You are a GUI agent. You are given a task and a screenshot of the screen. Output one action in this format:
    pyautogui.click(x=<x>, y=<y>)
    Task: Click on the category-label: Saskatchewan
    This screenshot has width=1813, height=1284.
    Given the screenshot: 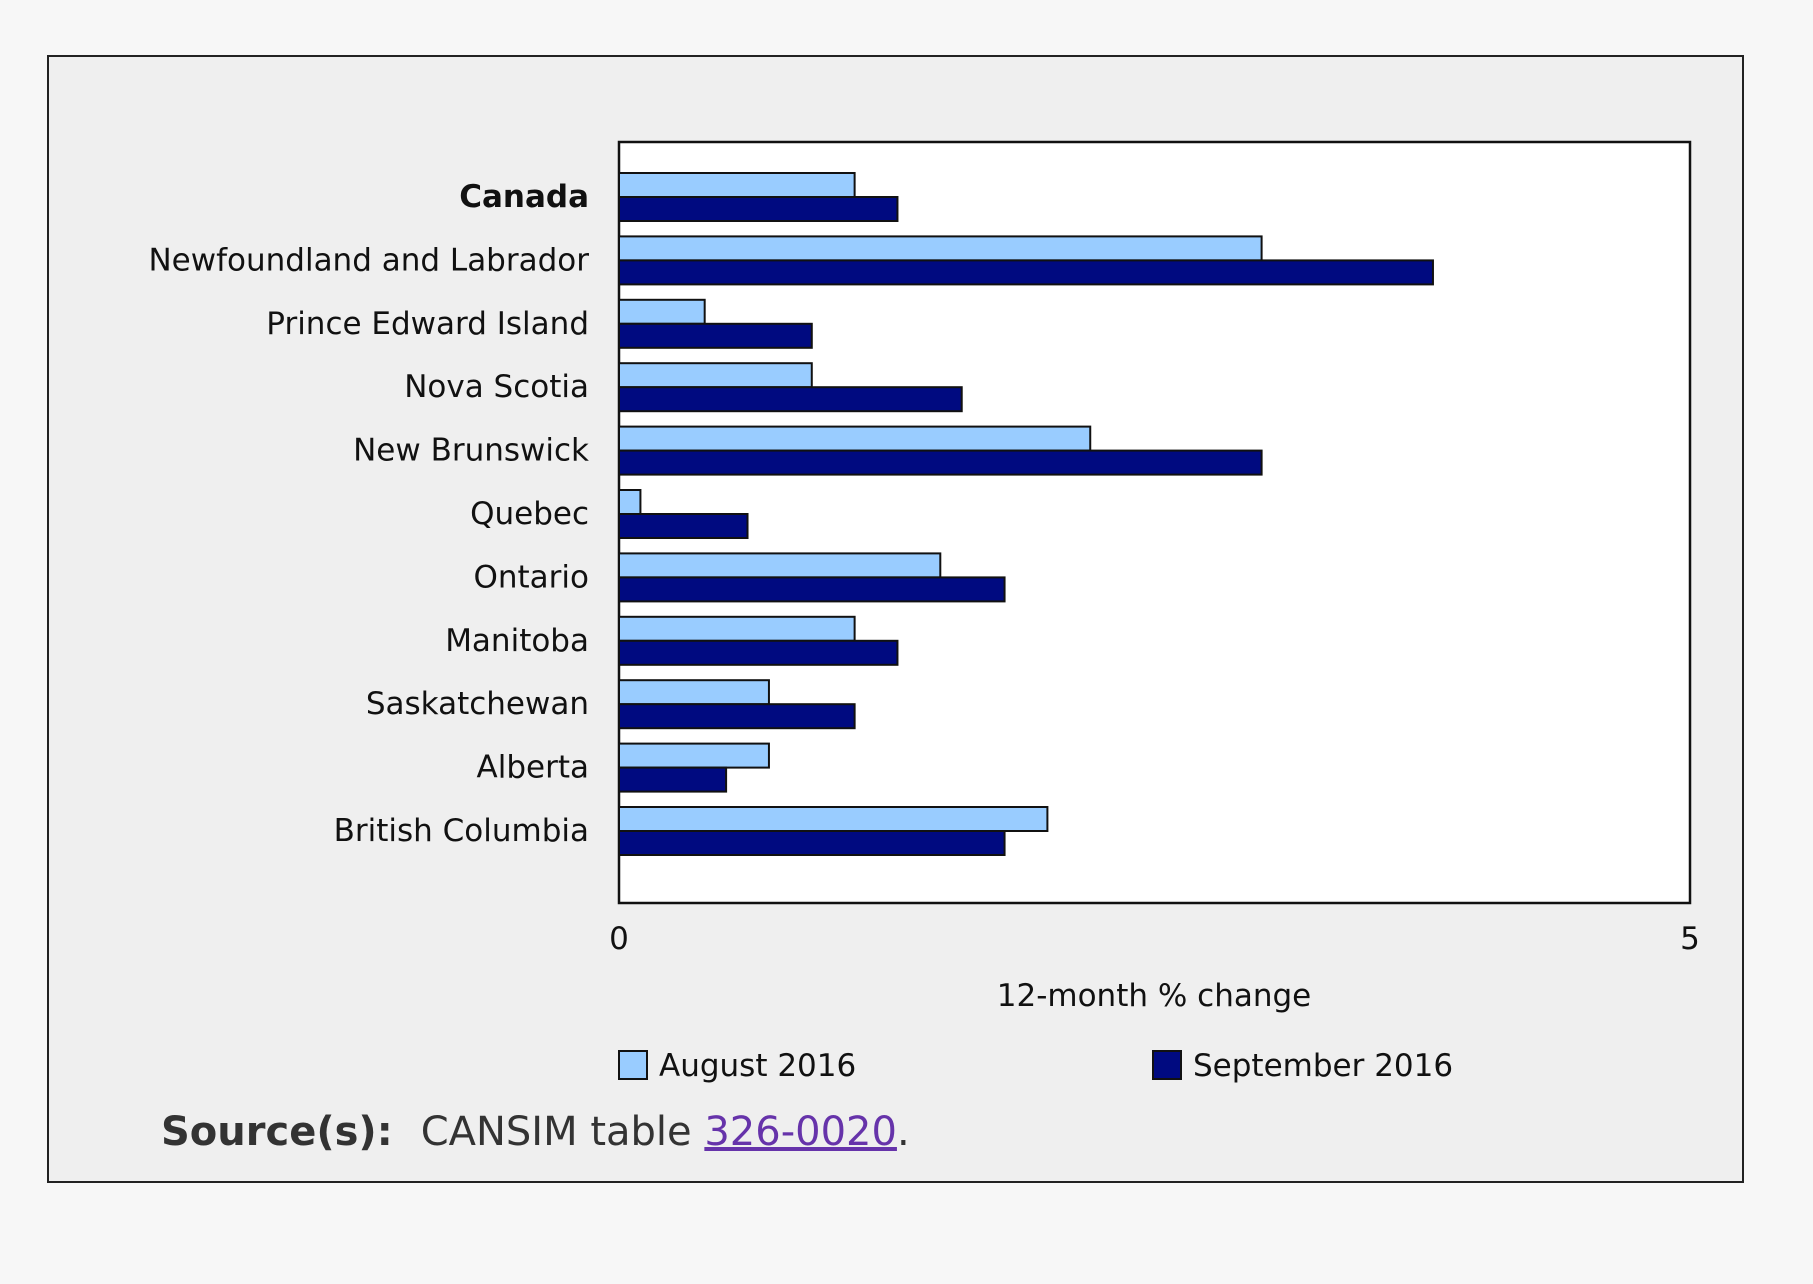 What is the action you would take?
    pyautogui.click(x=477, y=704)
    